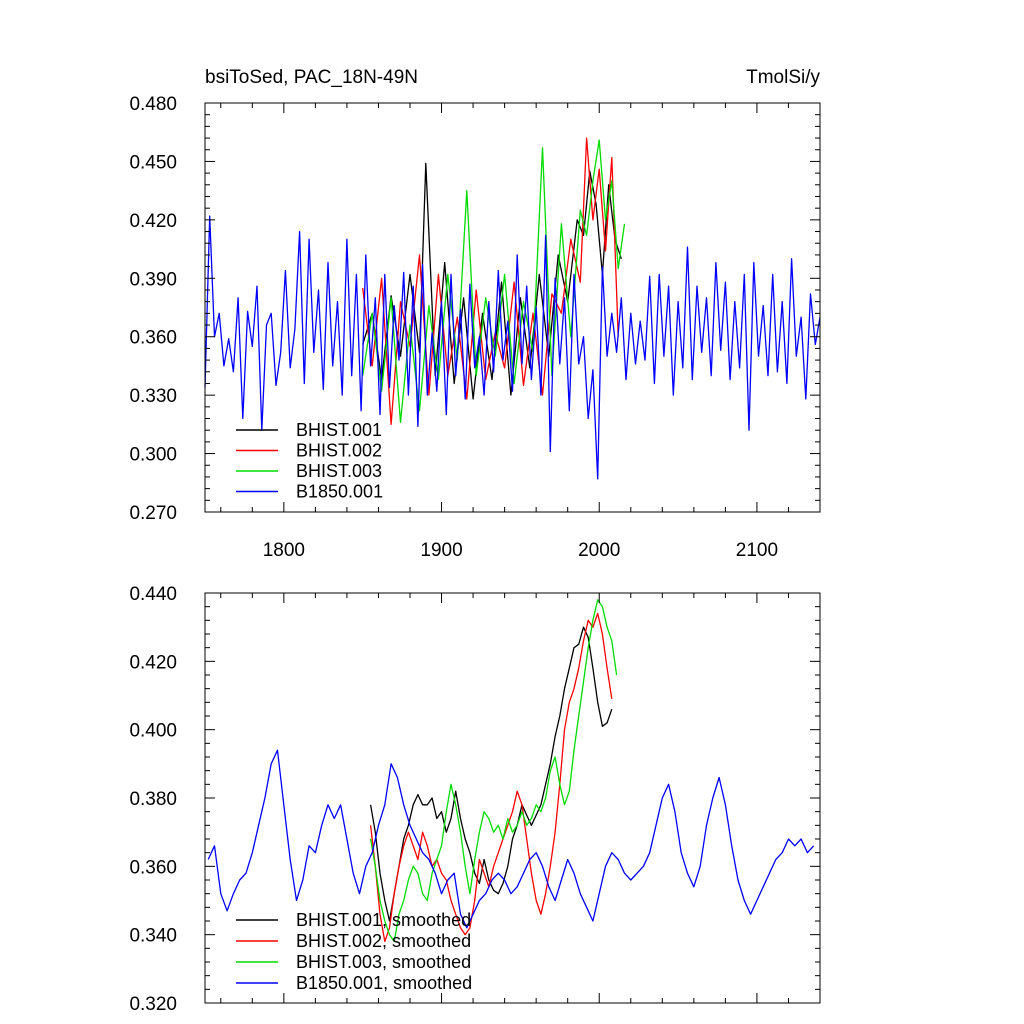 Image resolution: width=1024 pixels, height=1024 pixels. What do you see at coordinates (153, 104) in the screenshot?
I see `y-tick-label: 0.480` at bounding box center [153, 104].